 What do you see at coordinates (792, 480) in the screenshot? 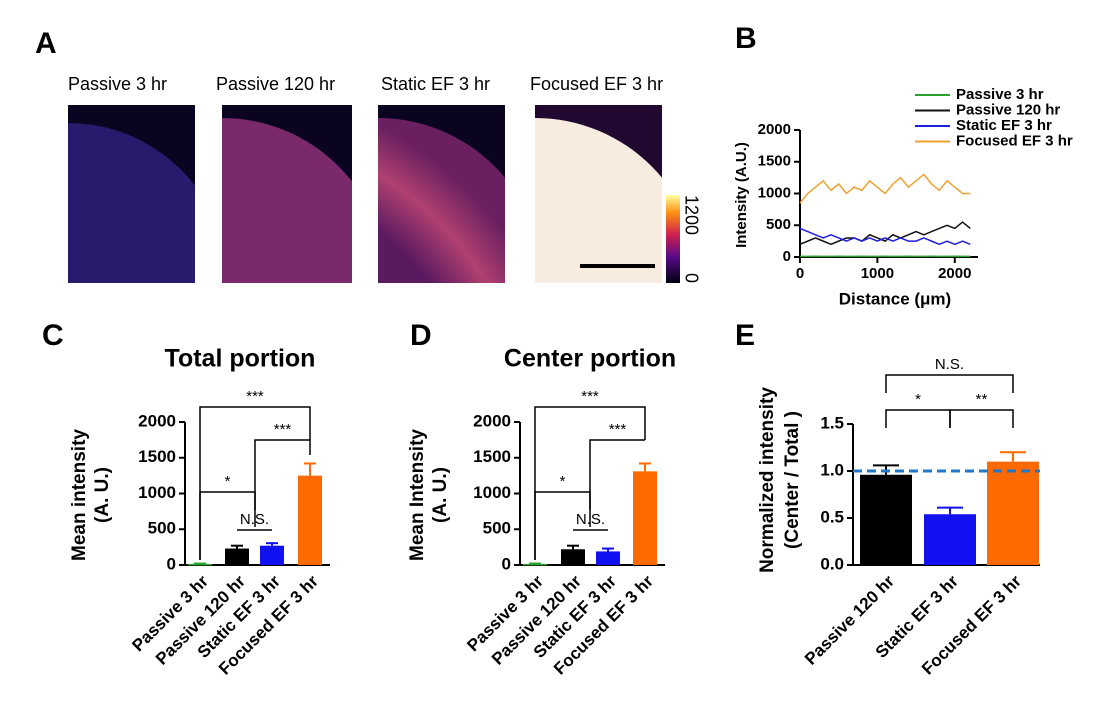
I see `y-axis-label: (Center / Total )` at bounding box center [792, 480].